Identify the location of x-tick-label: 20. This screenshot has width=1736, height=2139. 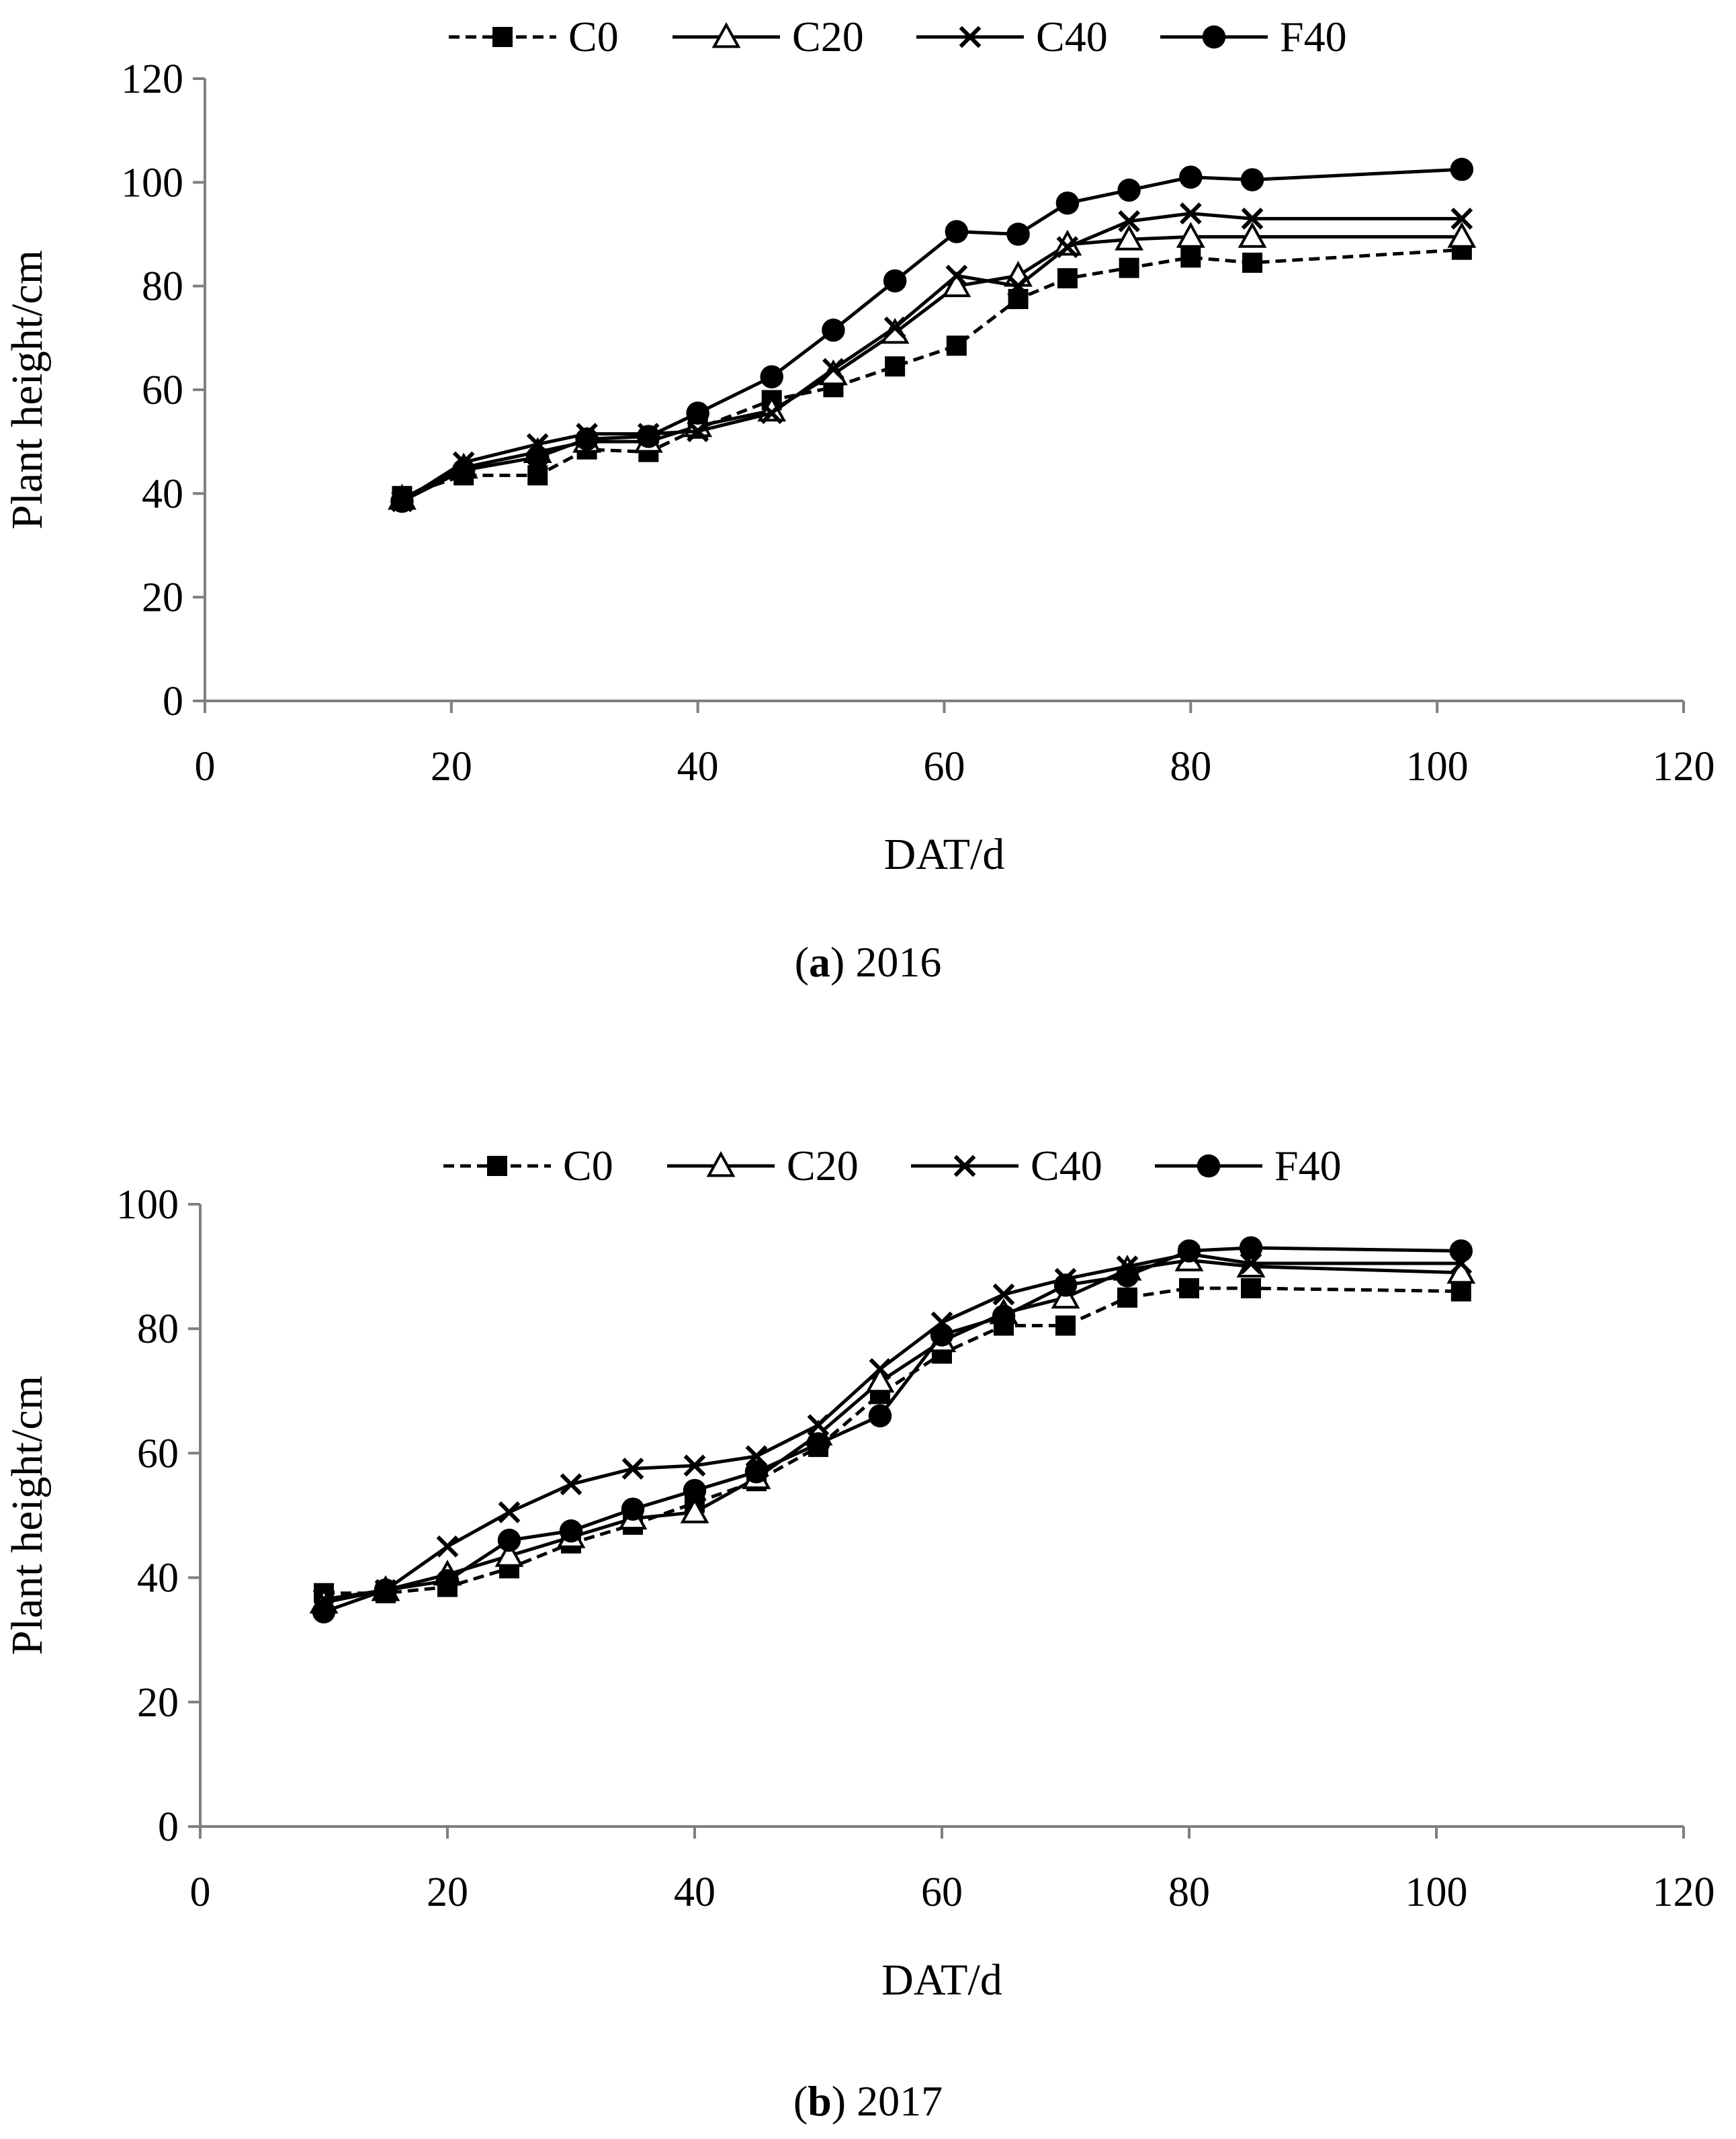
(447, 1892).